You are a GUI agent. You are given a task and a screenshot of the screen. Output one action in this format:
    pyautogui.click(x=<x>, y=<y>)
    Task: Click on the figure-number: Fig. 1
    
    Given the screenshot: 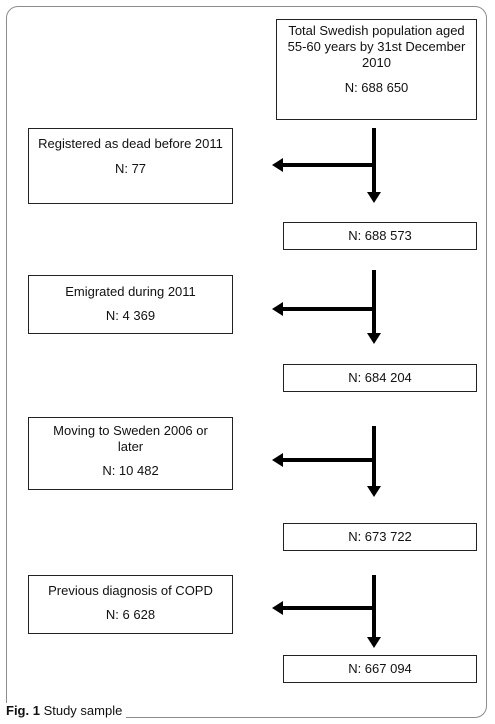 What is the action you would take?
    pyautogui.click(x=23, y=710)
    